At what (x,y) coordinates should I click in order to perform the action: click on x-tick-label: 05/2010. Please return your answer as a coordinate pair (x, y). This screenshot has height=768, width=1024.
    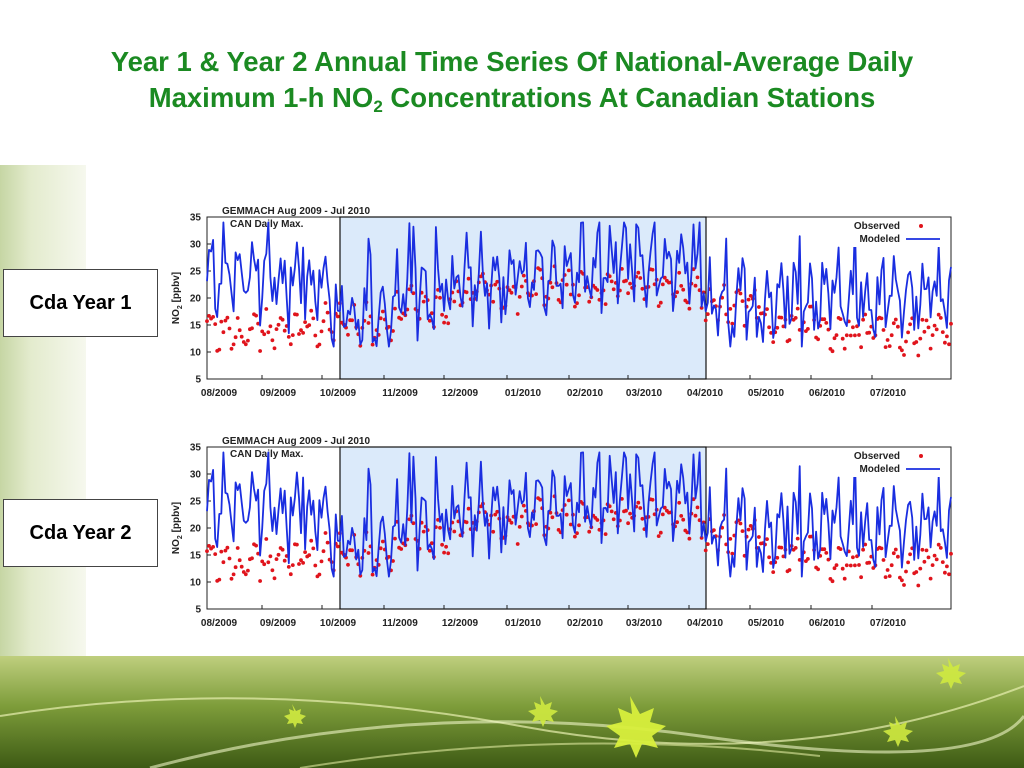
    Looking at the image, I should click on (766, 623).